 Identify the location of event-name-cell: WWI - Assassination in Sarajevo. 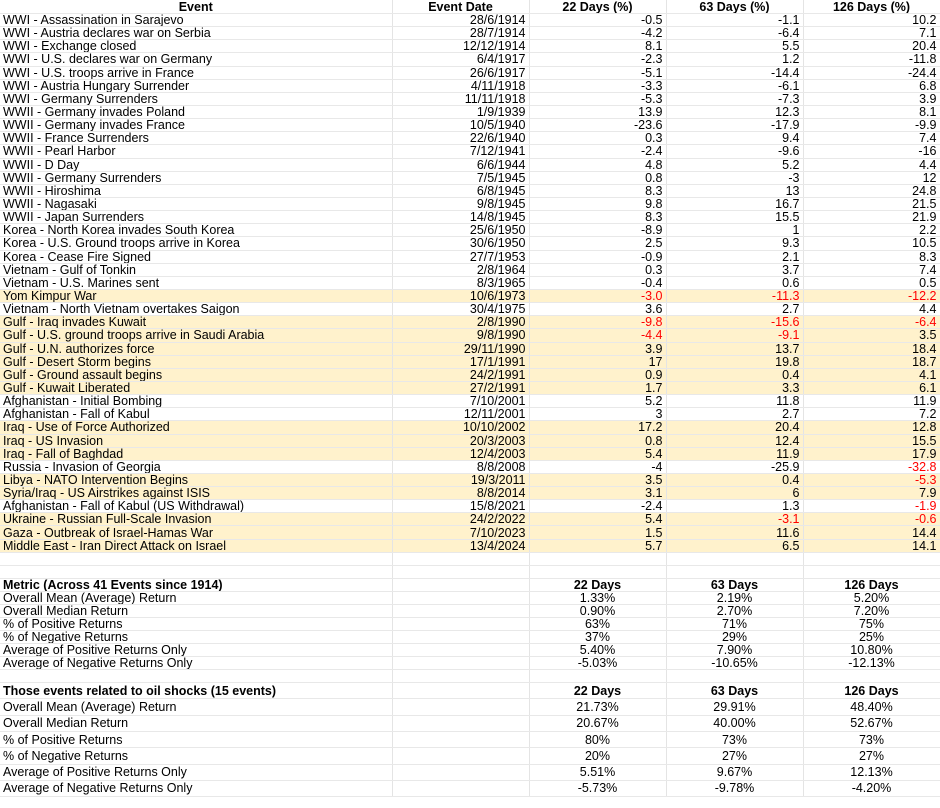
(196, 20).